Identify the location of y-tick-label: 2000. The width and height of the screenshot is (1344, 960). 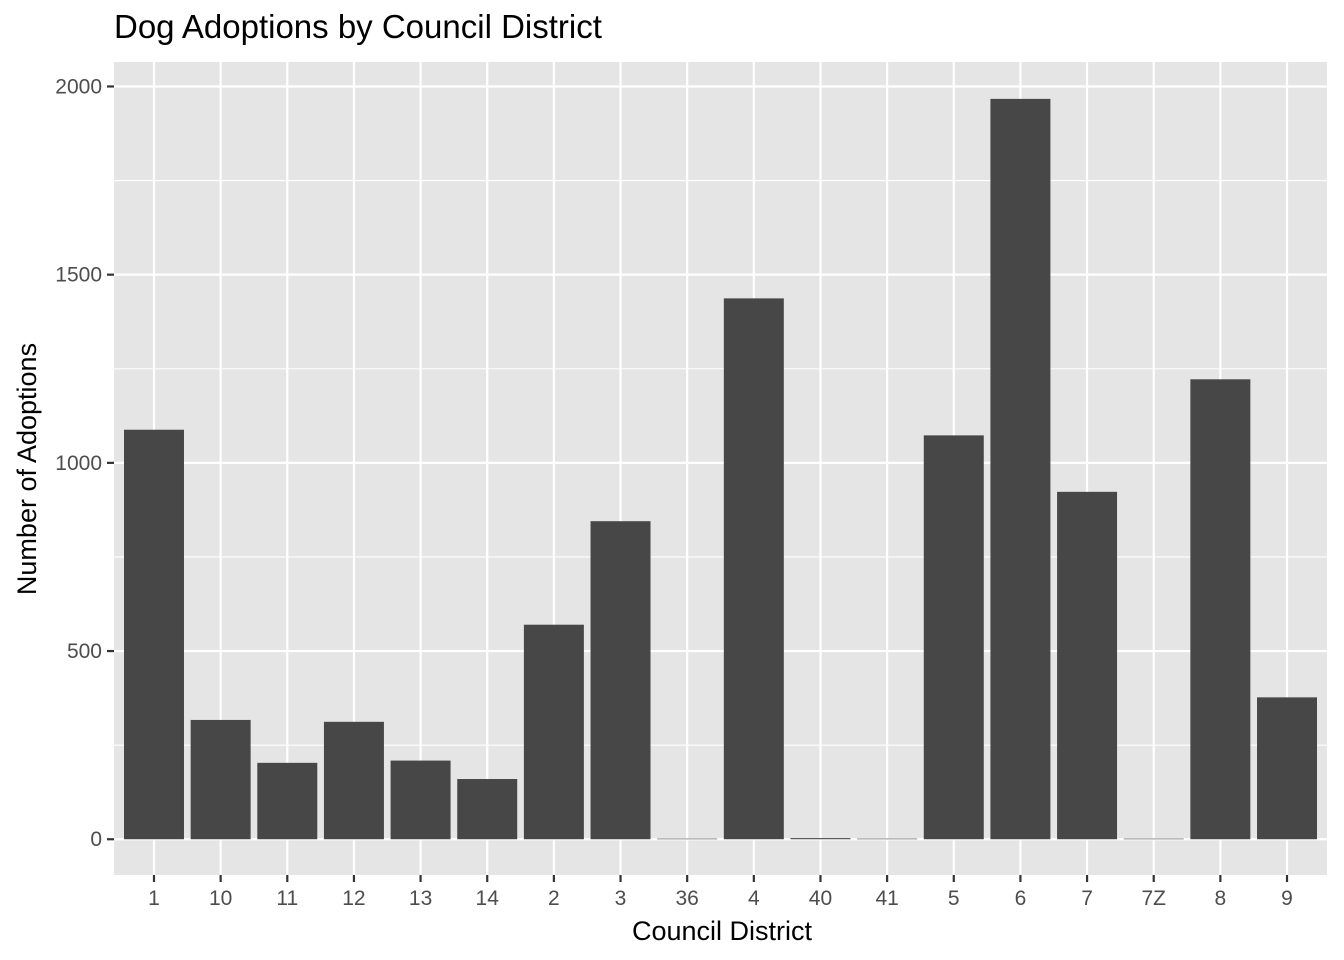
(78, 86).